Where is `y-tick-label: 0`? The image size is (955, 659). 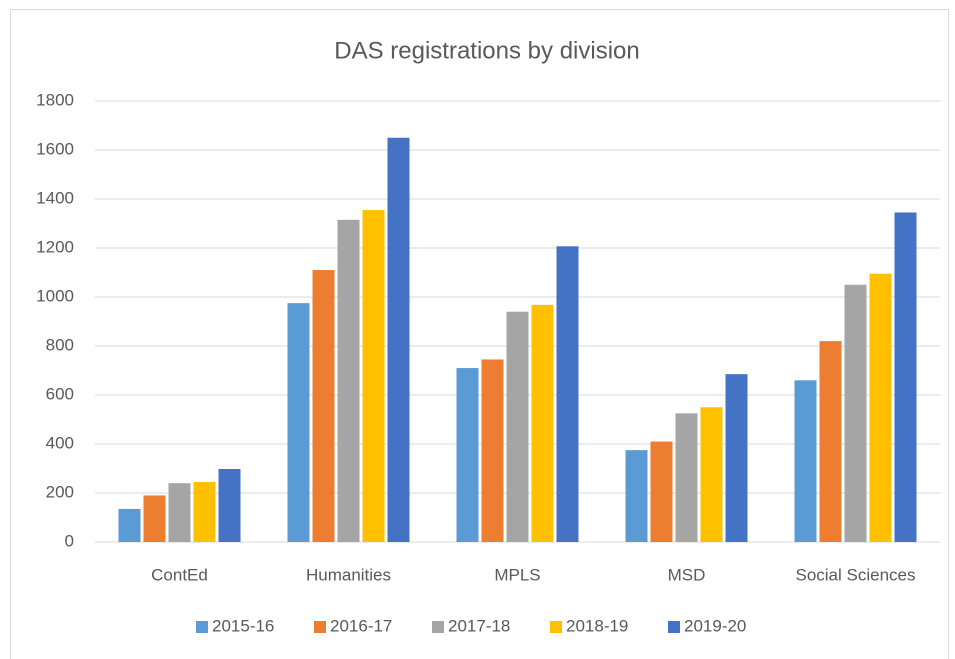
y-tick-label: 0 is located at coordinates (69, 540).